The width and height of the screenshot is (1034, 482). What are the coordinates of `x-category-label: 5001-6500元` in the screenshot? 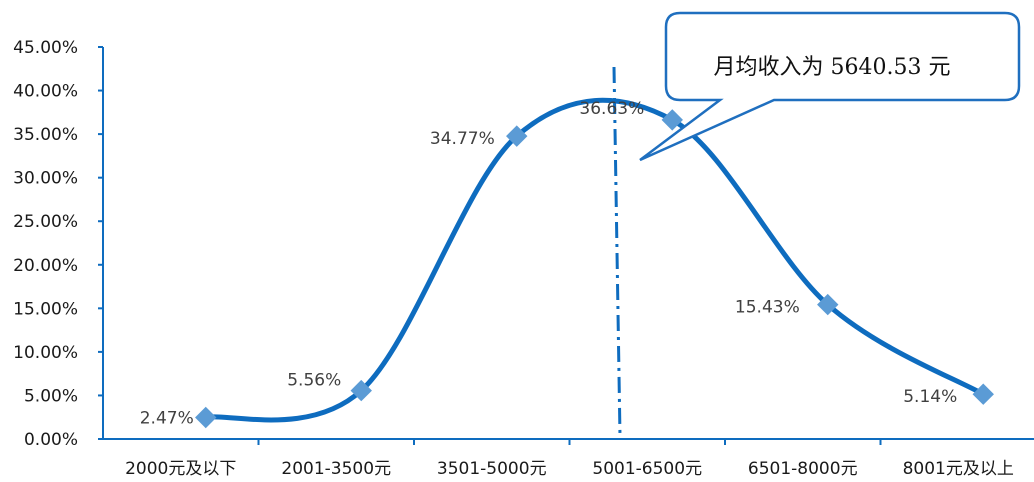 It's located at (647, 469).